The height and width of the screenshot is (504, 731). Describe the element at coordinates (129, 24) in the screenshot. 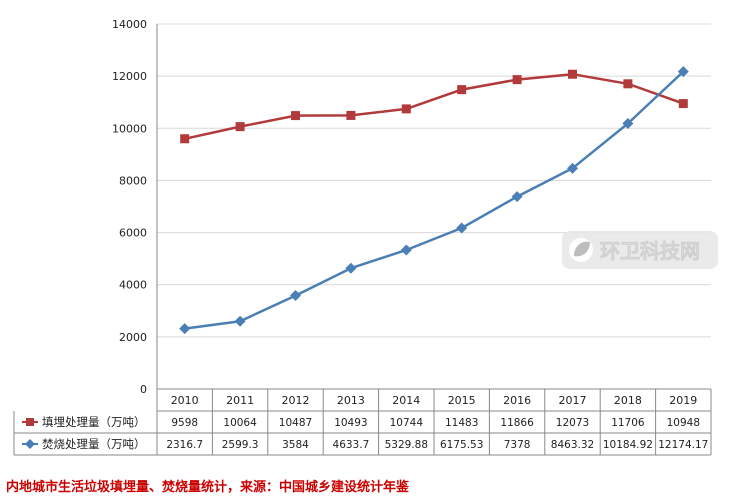

I see `y-tick-label: 14000` at that location.